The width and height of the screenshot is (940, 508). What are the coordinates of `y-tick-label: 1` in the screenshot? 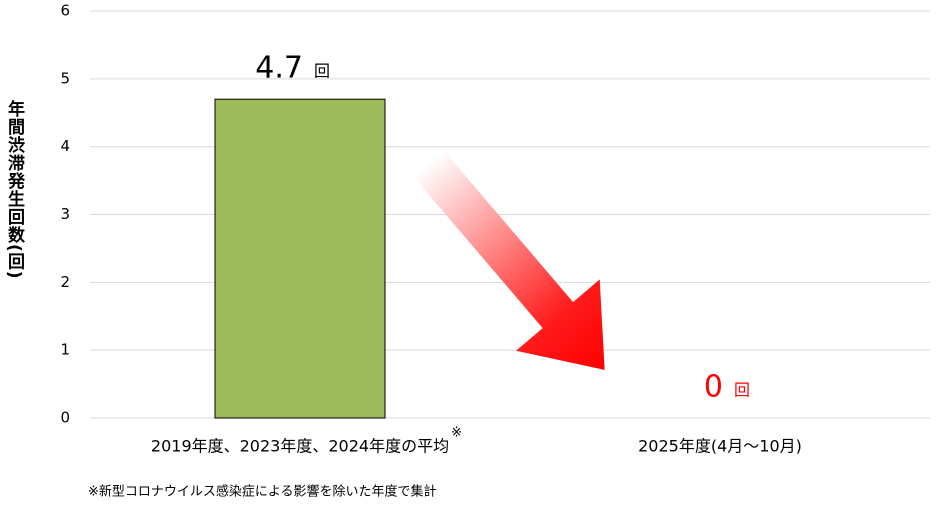 It's located at (65, 350).